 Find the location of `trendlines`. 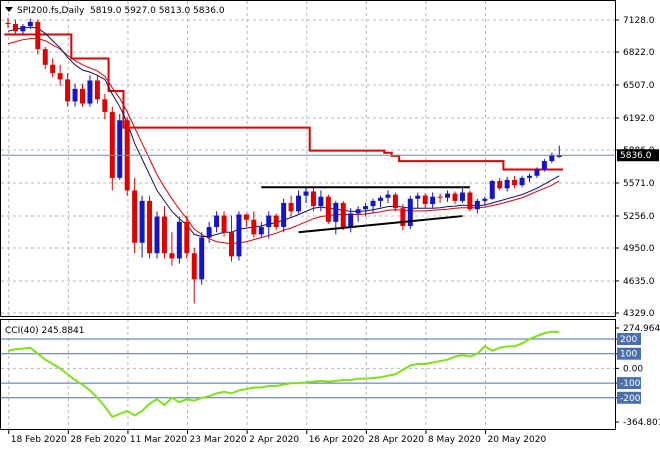

trendlines is located at coordinates (365, 210).